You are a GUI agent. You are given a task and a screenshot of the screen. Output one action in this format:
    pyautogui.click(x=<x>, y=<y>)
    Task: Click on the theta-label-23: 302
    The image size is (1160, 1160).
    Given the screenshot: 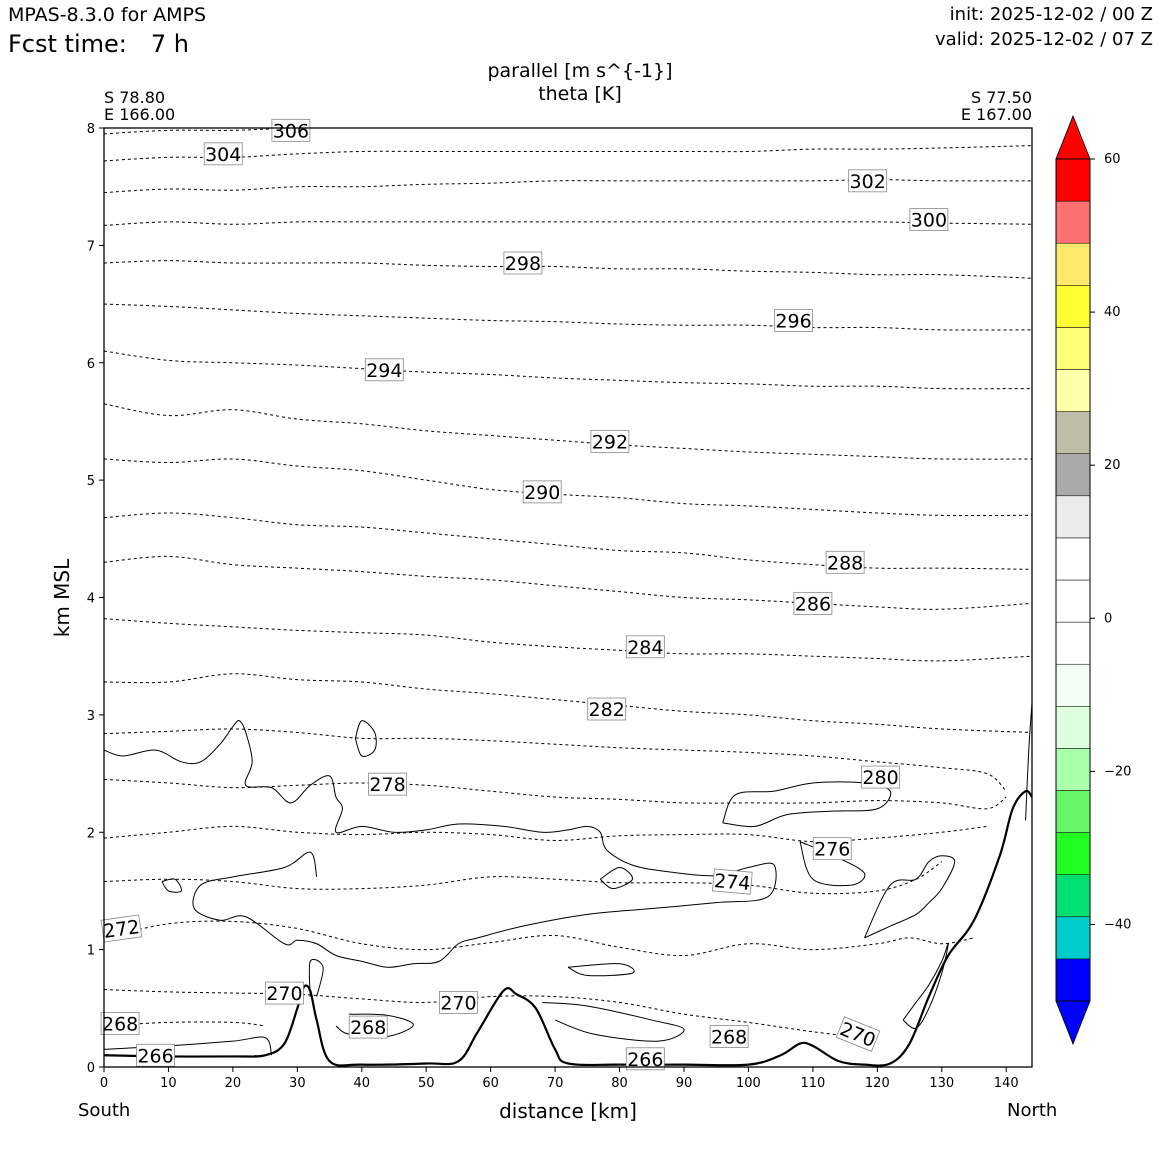 What is the action you would take?
    pyautogui.click(x=868, y=181)
    